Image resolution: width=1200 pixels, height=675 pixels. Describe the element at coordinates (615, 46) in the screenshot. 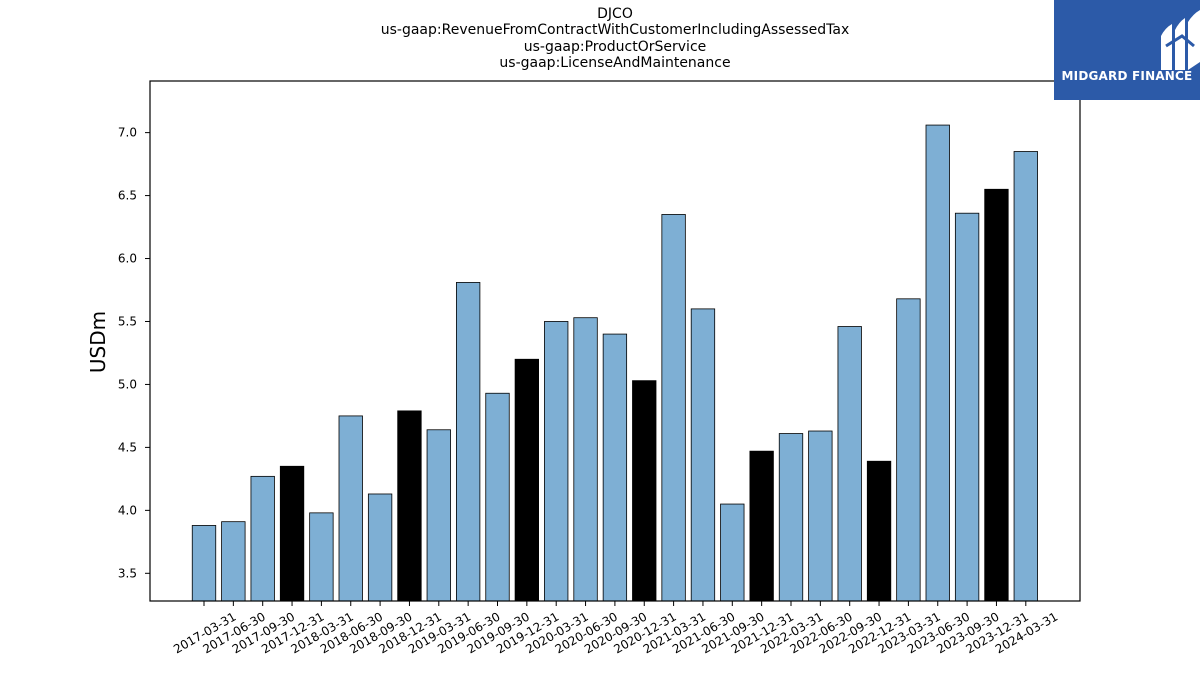

I see `chart-title-axis: us-gaap:ProductOrService` at that location.